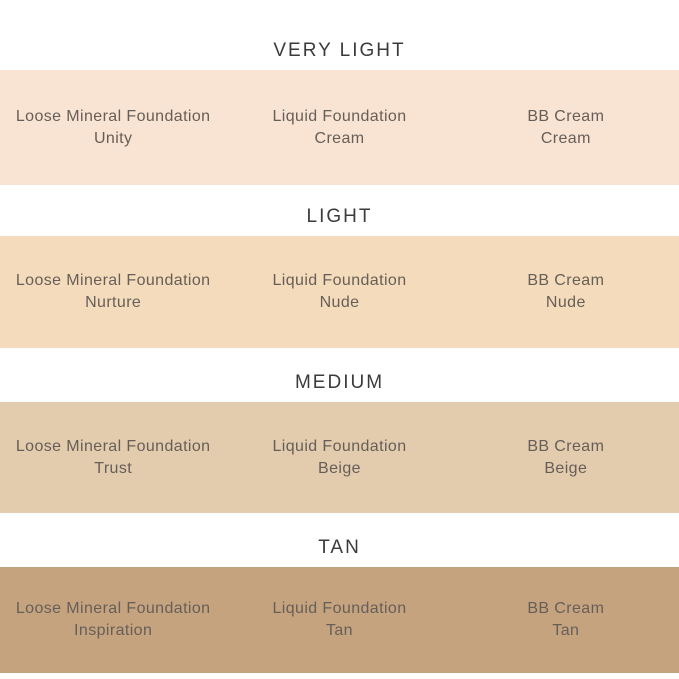 This screenshot has width=679, height=679. Describe the element at coordinates (113, 620) in the screenshot. I see `product-cell-loose-mineral-foundation-inspiration: Loose Mineral Foundation Inspiration` at that location.